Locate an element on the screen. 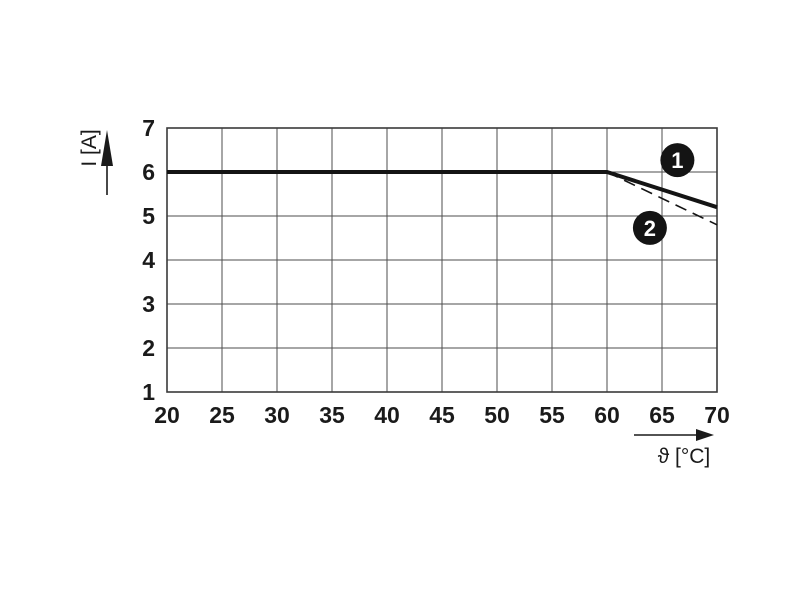 The image size is (810, 590). x-tick-label: 35 is located at coordinates (332, 415).